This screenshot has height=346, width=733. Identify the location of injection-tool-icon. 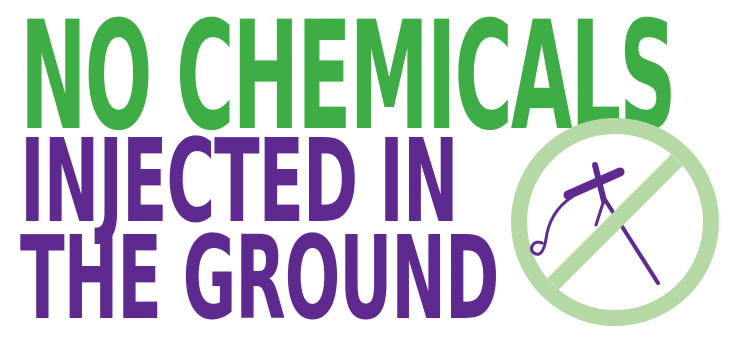
(595, 223).